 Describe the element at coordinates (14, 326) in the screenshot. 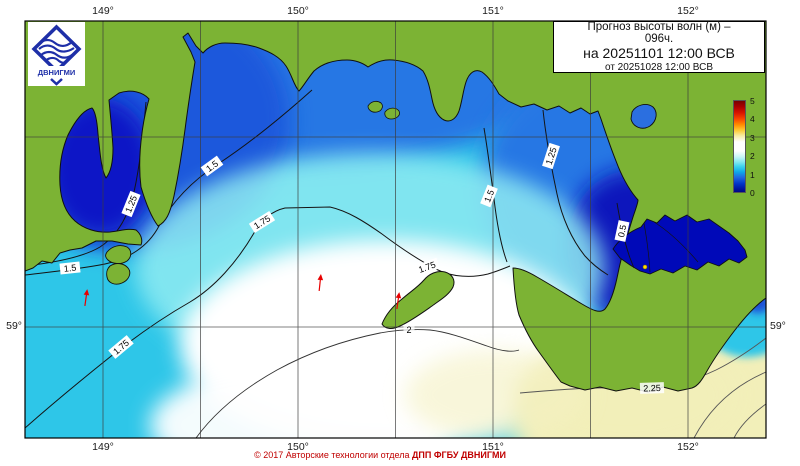

I see `axis-tick-left: 59°` at that location.